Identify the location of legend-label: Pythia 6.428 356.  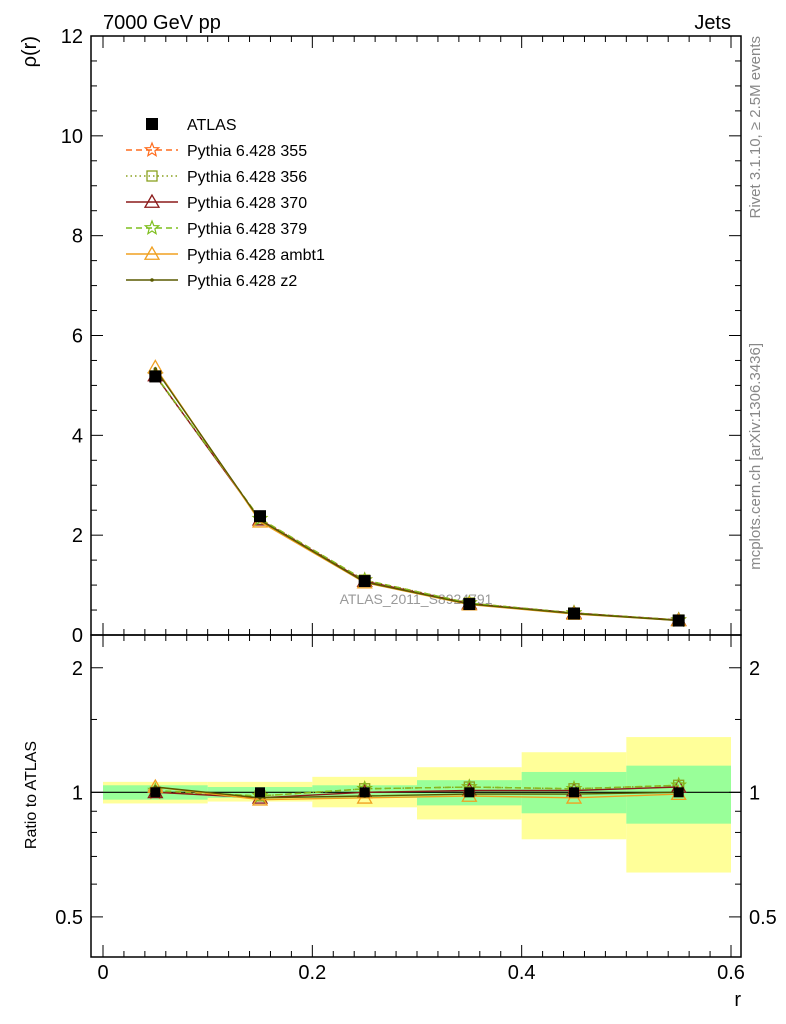
(247, 177).